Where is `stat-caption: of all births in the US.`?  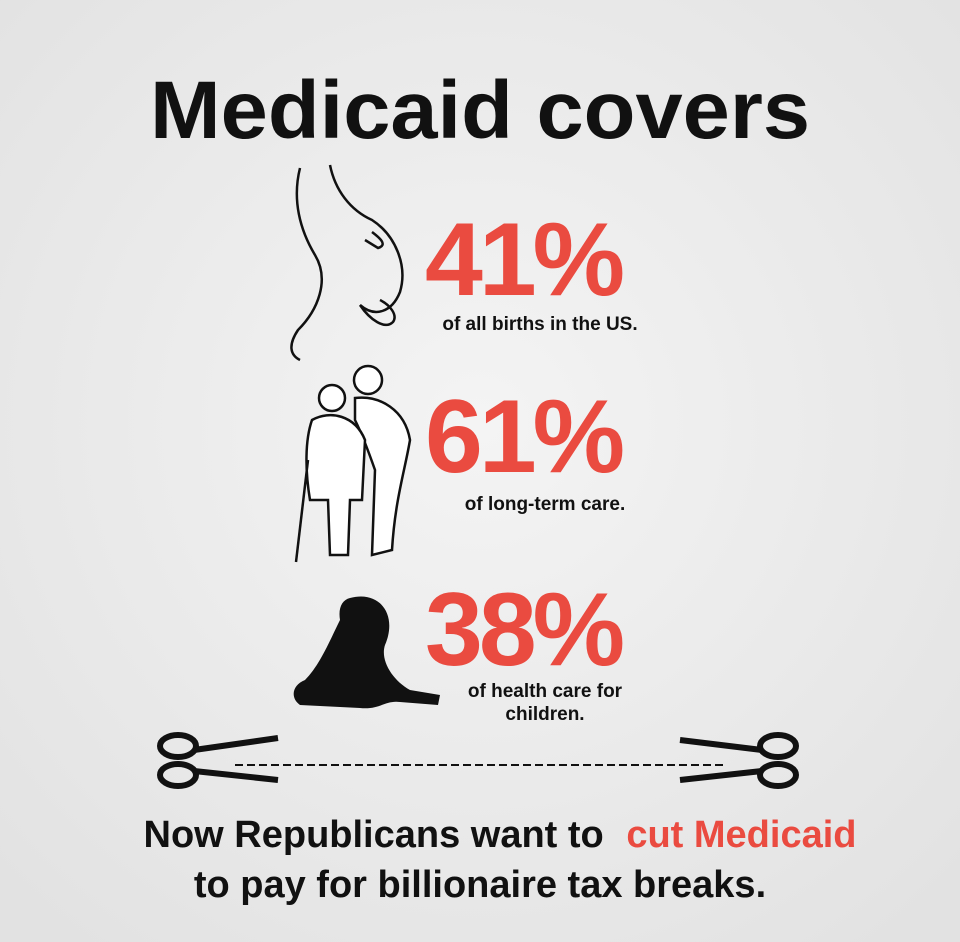 stat-caption: of all births in the US. is located at coordinates (539, 324).